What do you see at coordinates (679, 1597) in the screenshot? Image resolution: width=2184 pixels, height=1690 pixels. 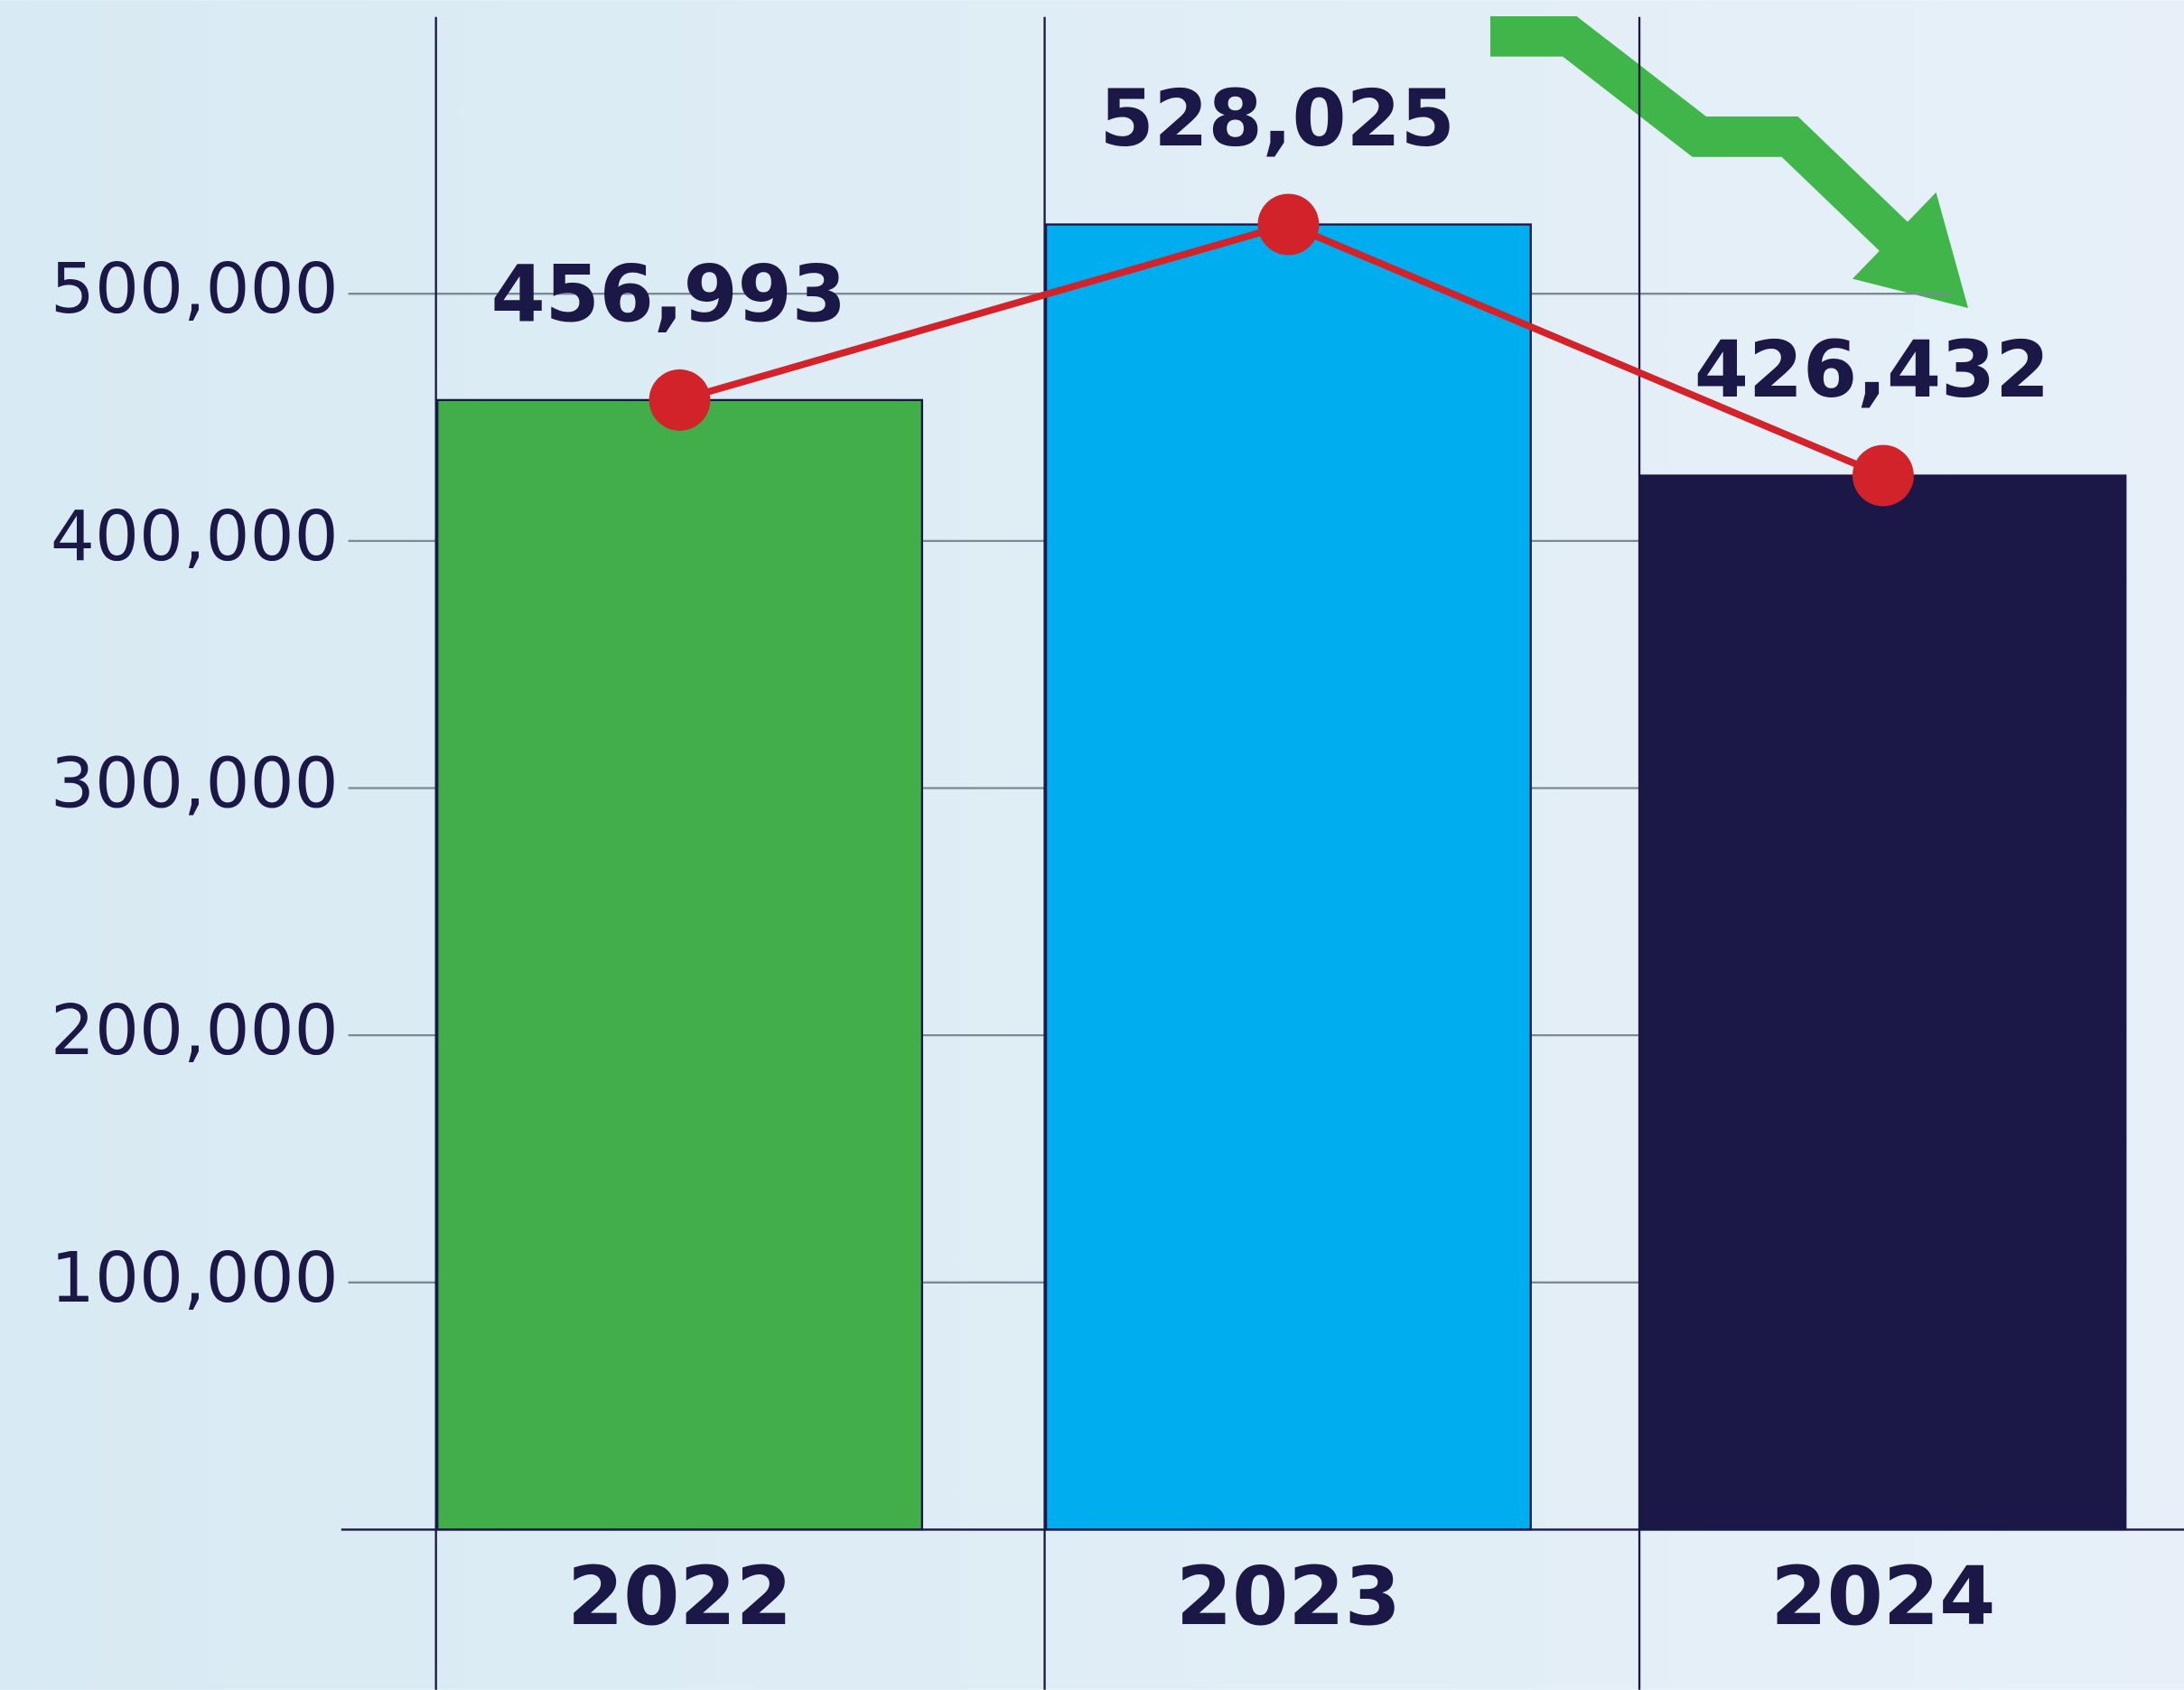 I see `x-tick-label: 2022` at bounding box center [679, 1597].